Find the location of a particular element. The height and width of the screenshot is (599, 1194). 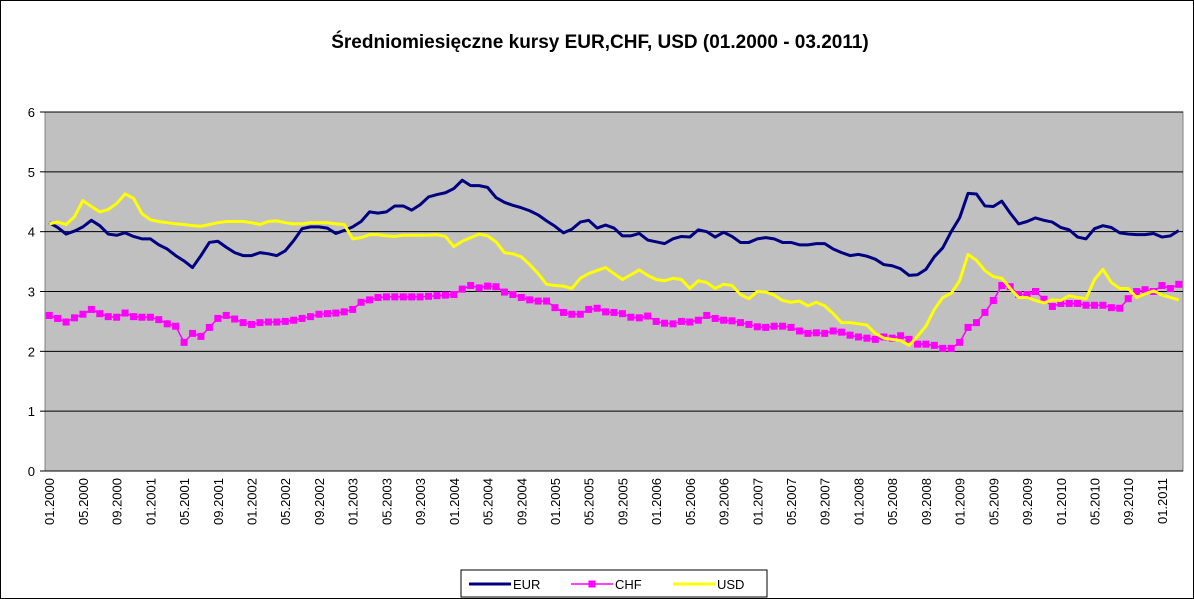

x-tick-label: 05.2004 is located at coordinates (488, 501).